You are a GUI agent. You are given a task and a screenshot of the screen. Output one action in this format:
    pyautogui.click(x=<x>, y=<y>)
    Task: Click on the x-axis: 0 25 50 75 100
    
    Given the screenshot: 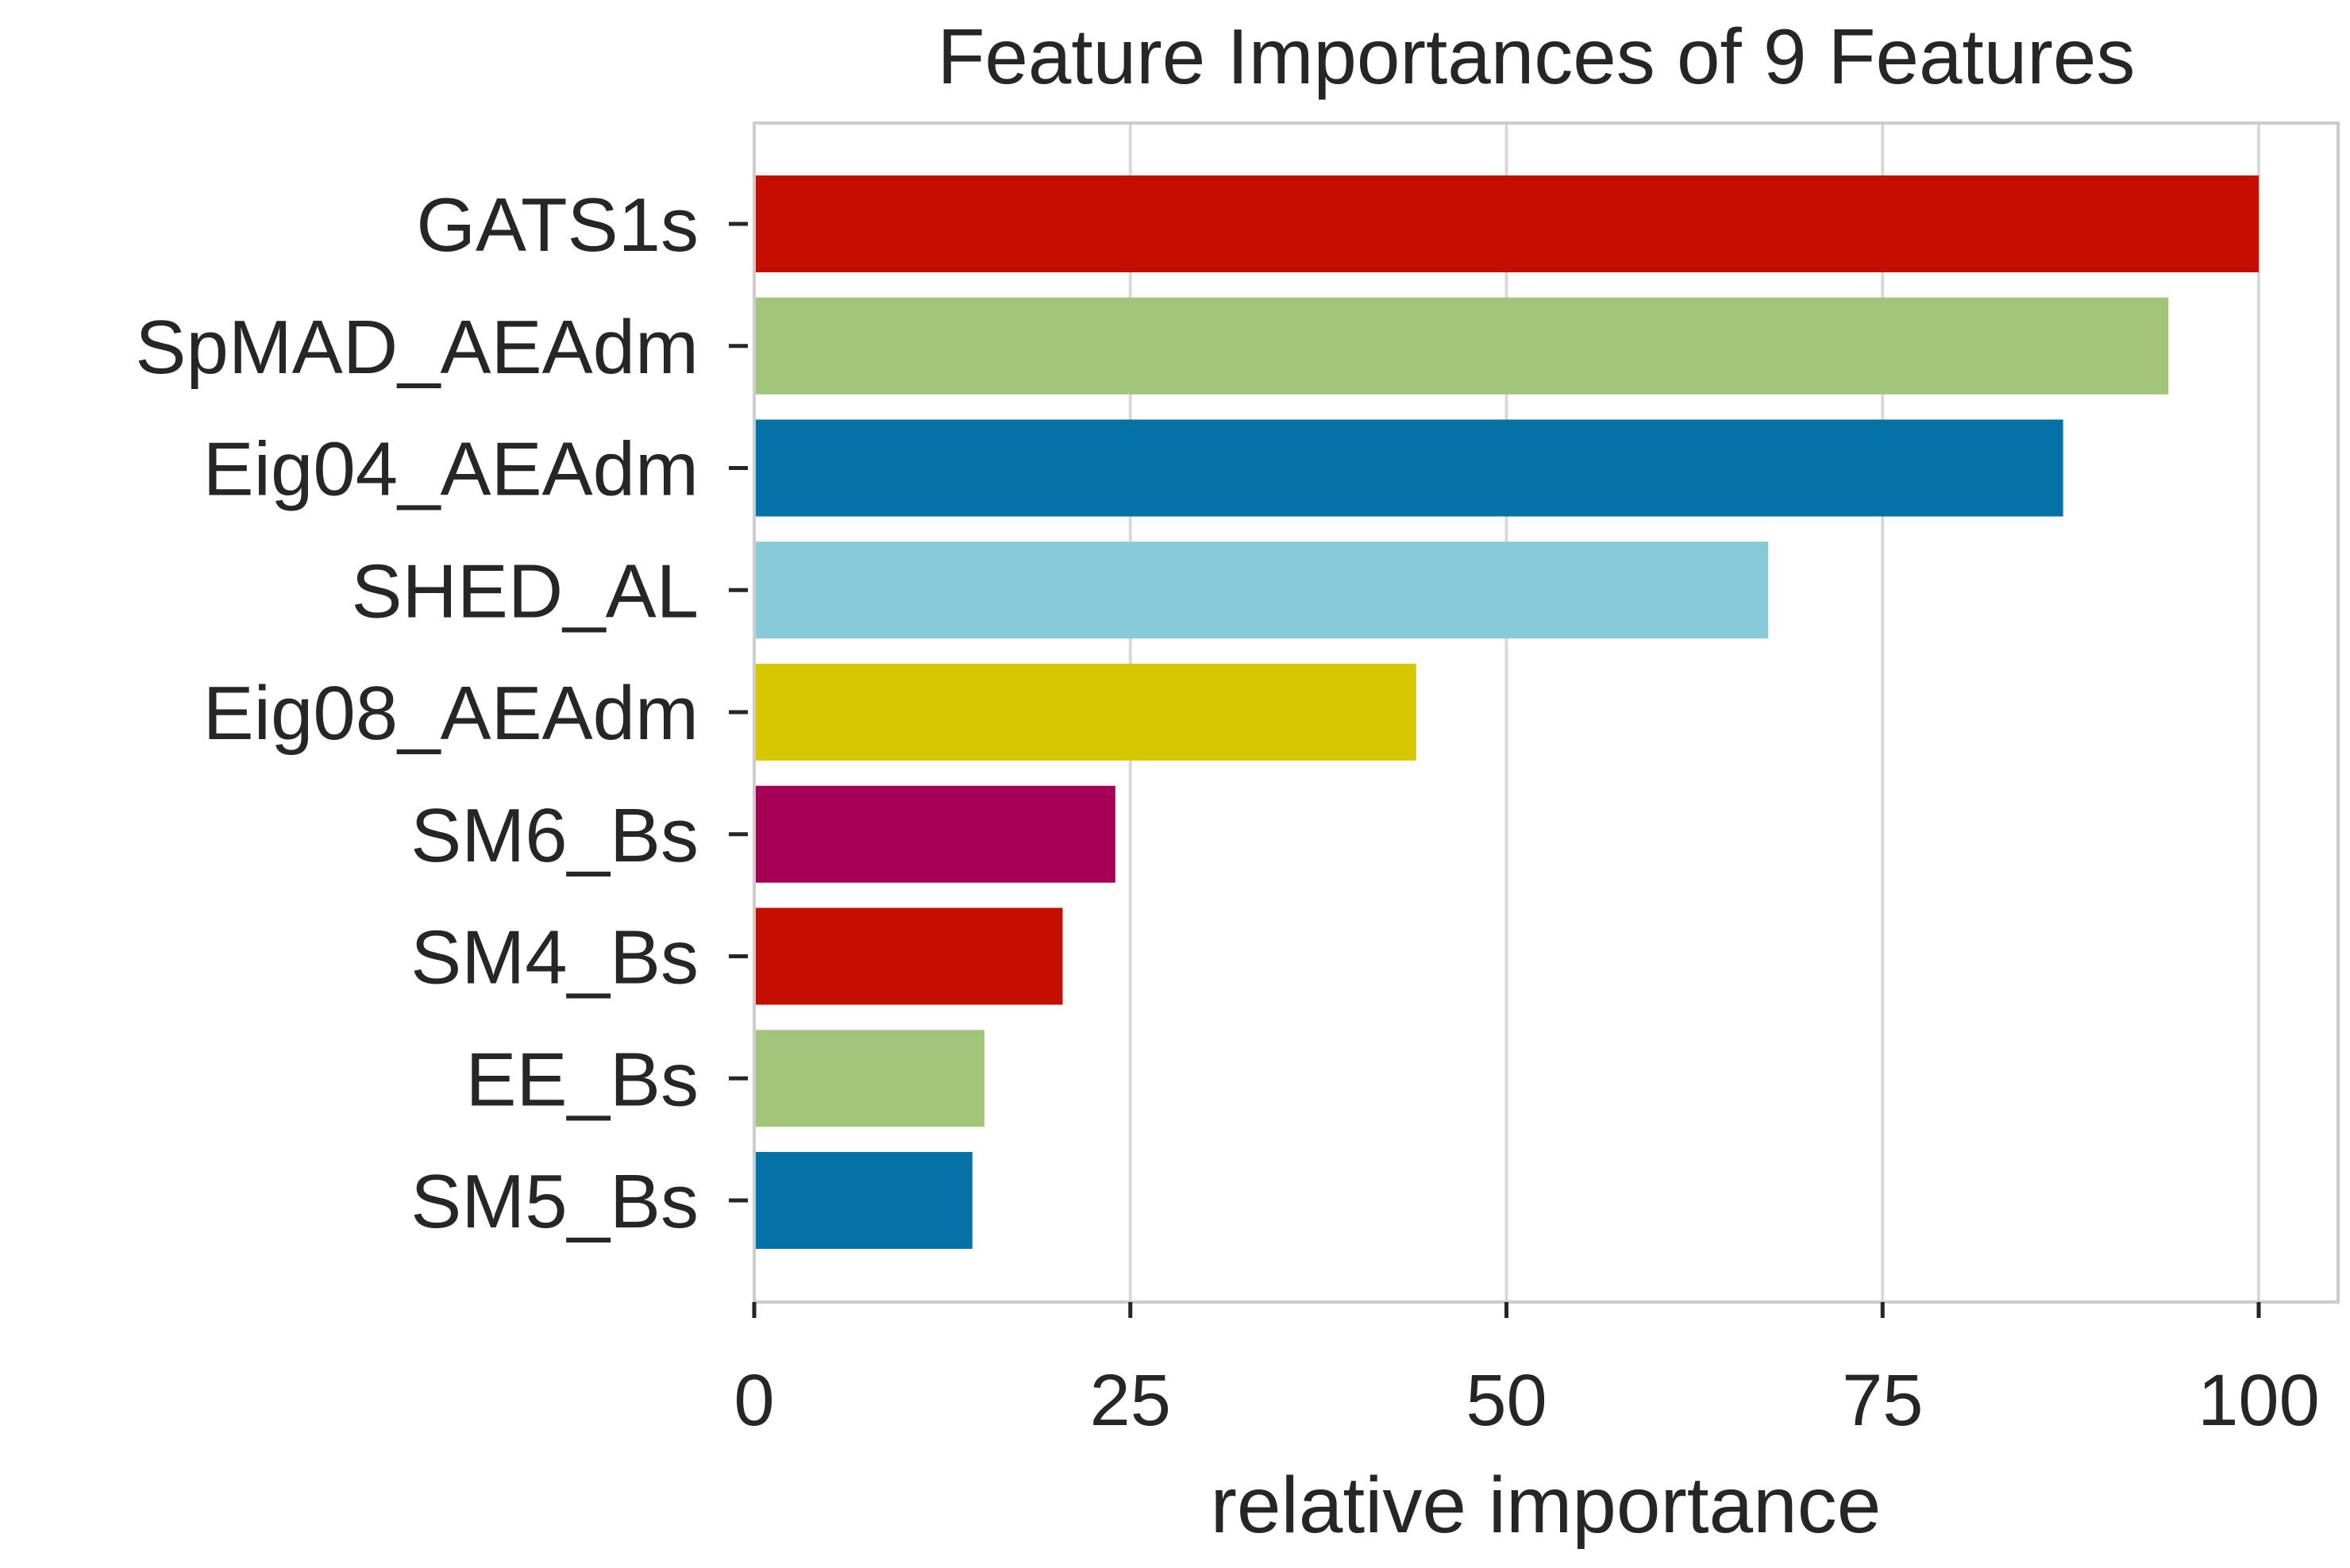 What is the action you would take?
    pyautogui.click(x=1527, y=1371)
    